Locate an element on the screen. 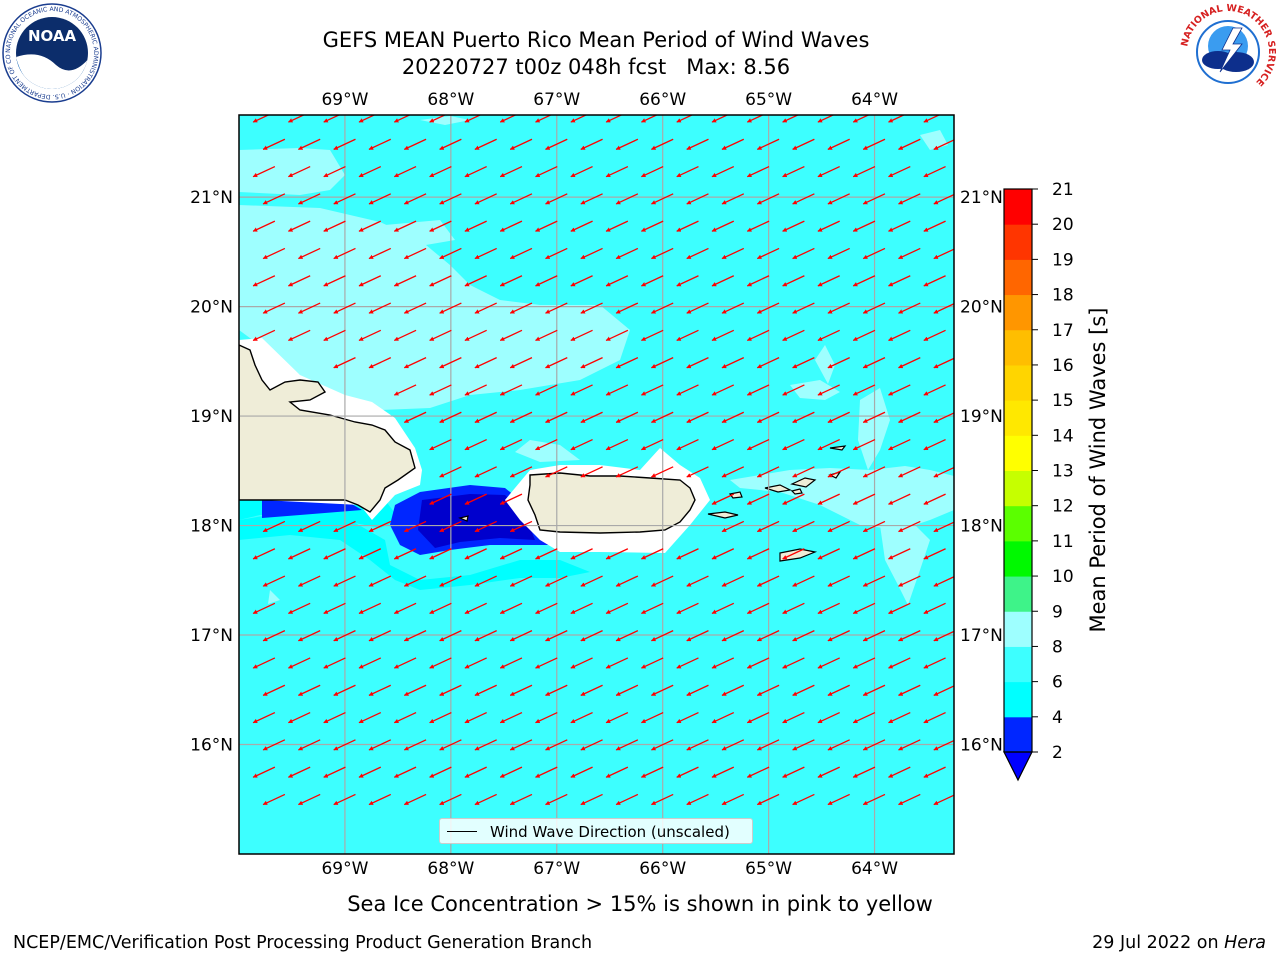  colorbar-tick-label: 21 is located at coordinates (1063, 190).